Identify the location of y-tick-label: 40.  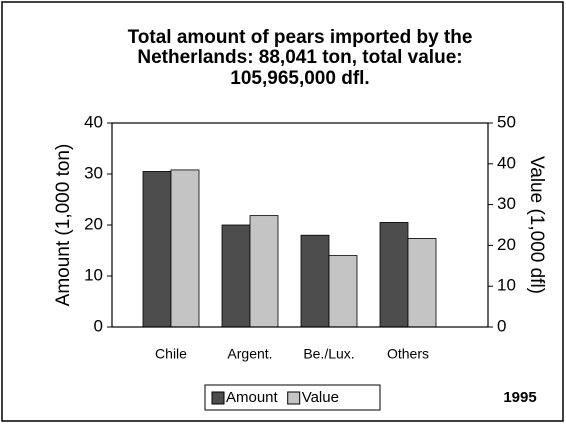
(93, 121).